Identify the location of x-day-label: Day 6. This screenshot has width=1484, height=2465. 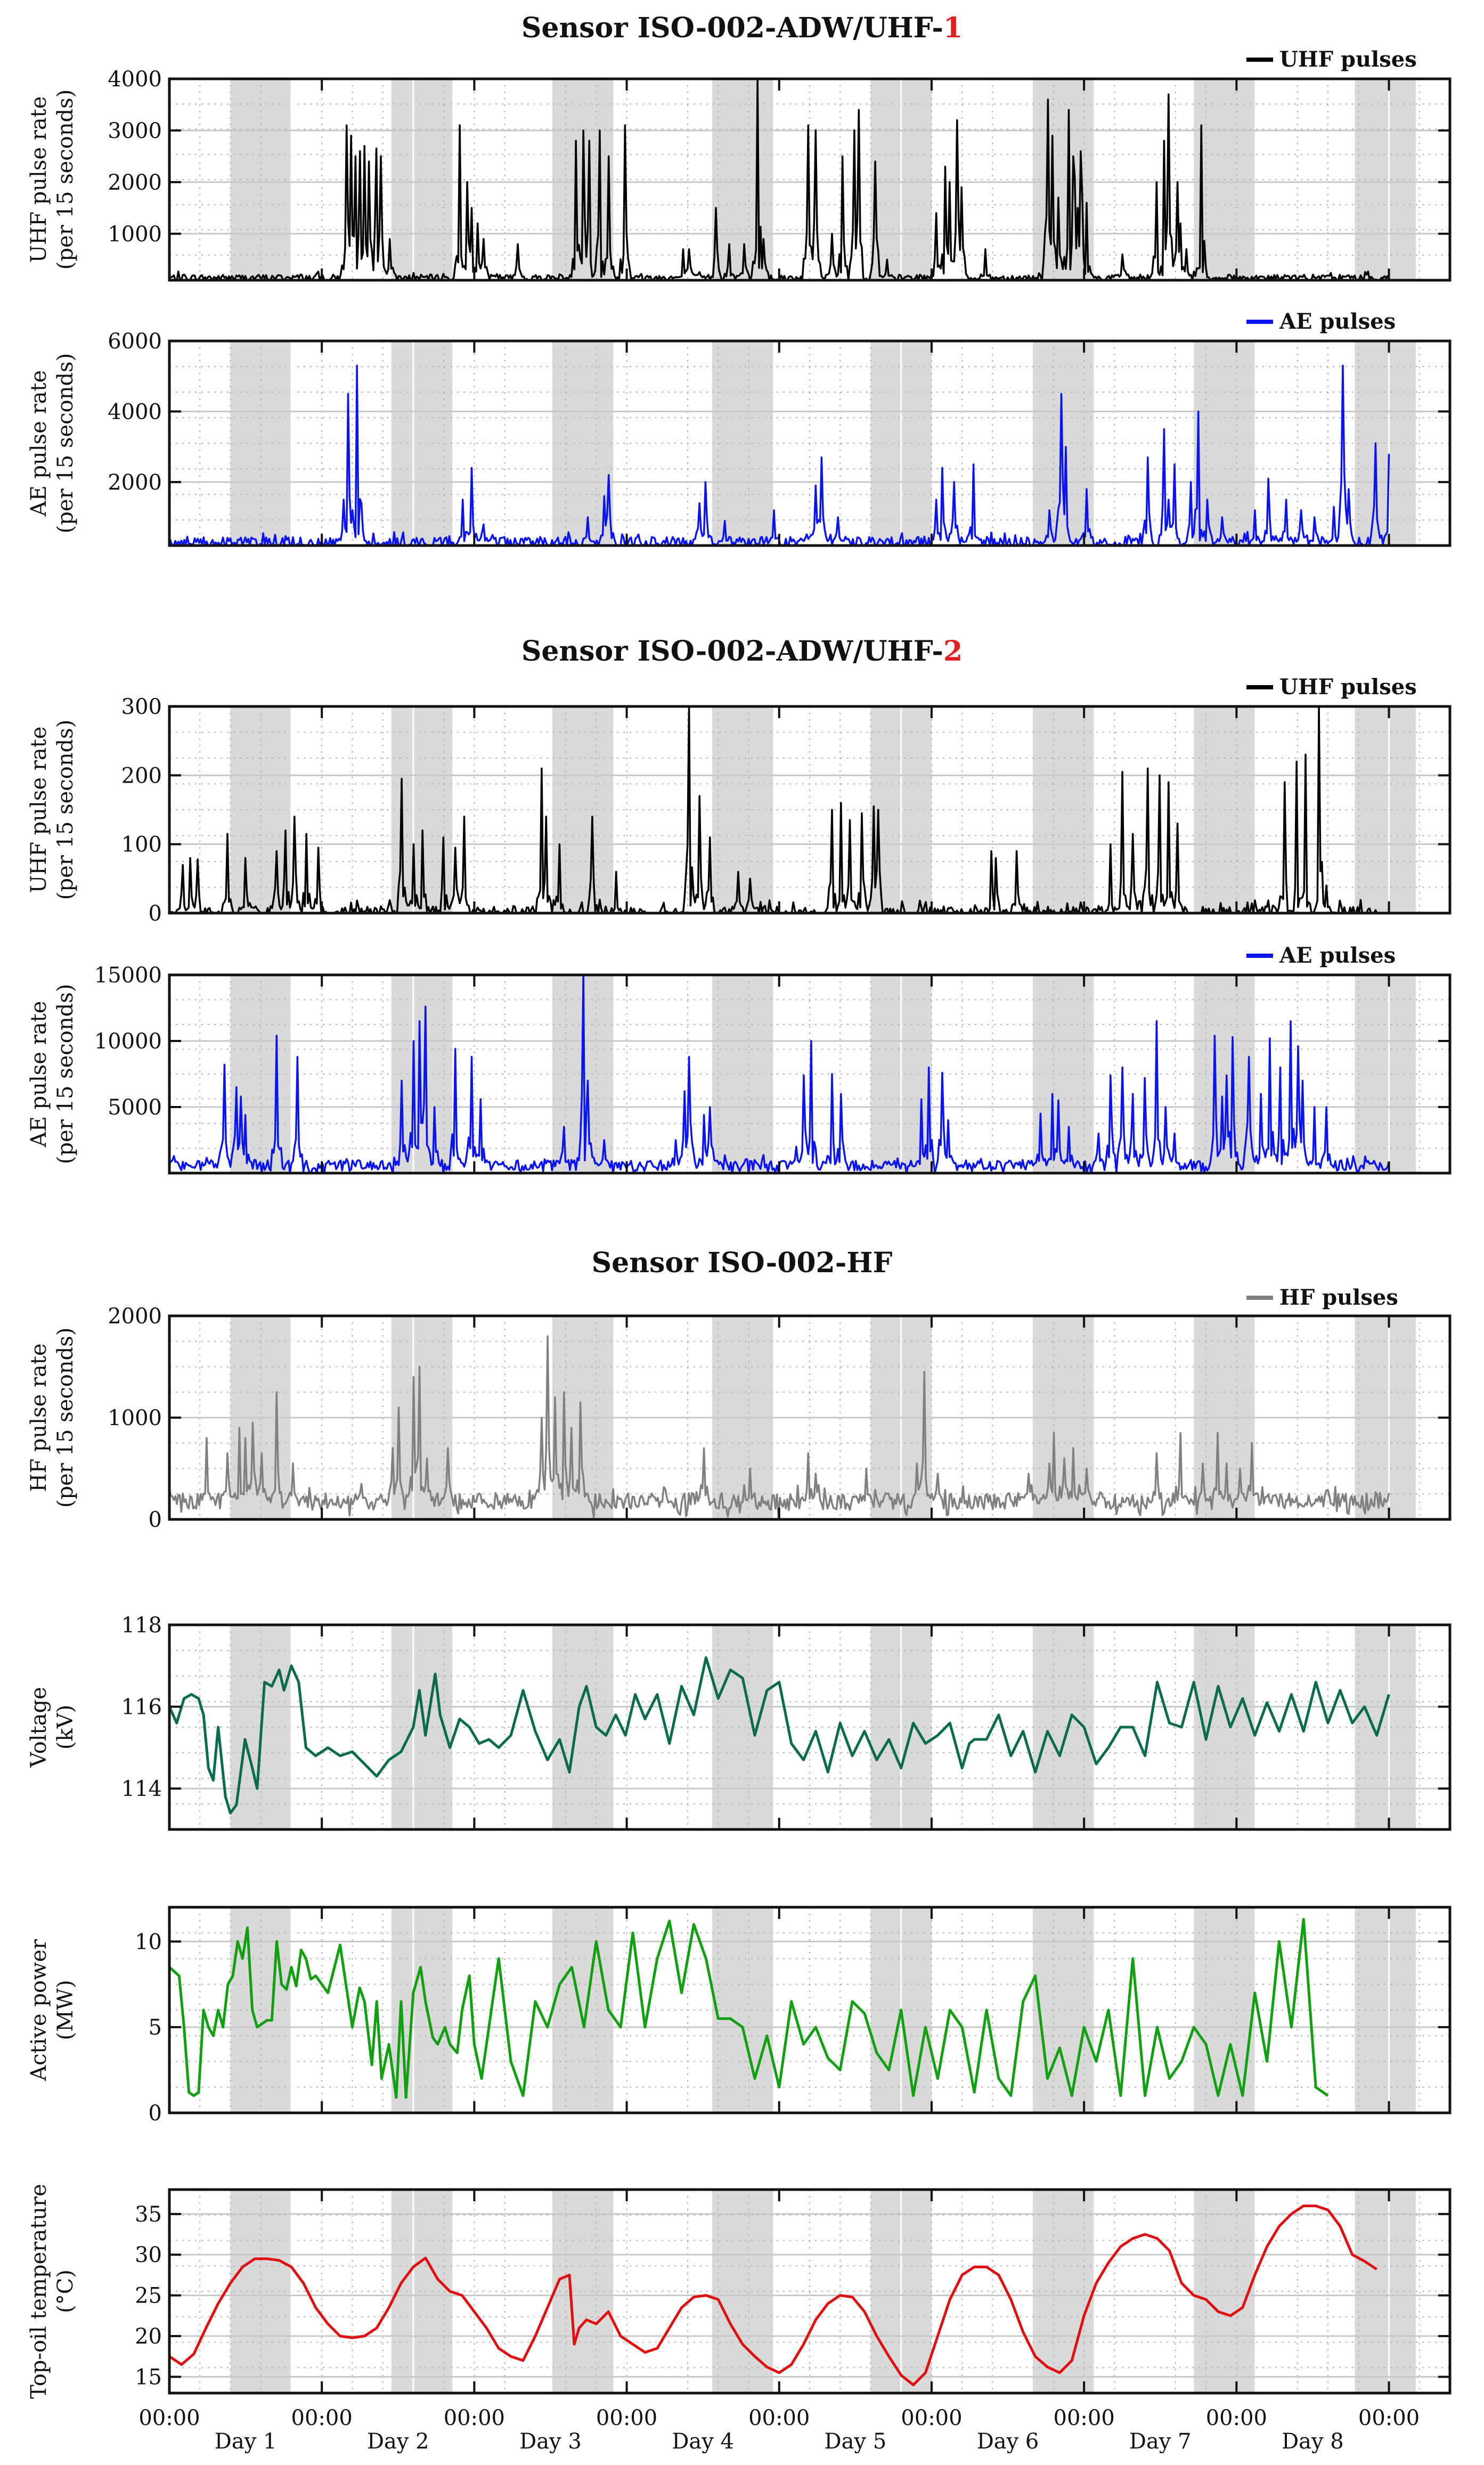
(1008, 2441).